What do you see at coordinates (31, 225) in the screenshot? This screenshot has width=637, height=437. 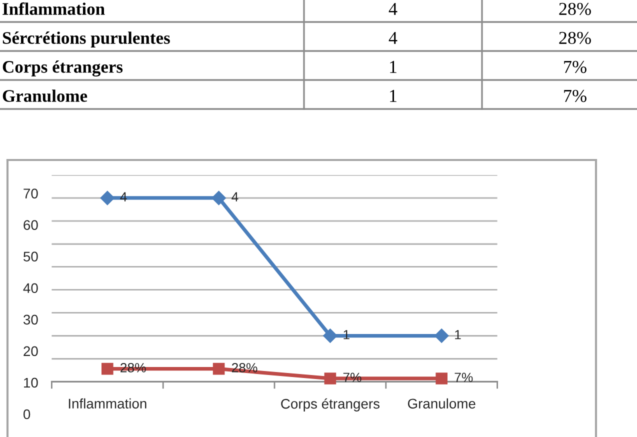 I see `y-tick-label: 60` at bounding box center [31, 225].